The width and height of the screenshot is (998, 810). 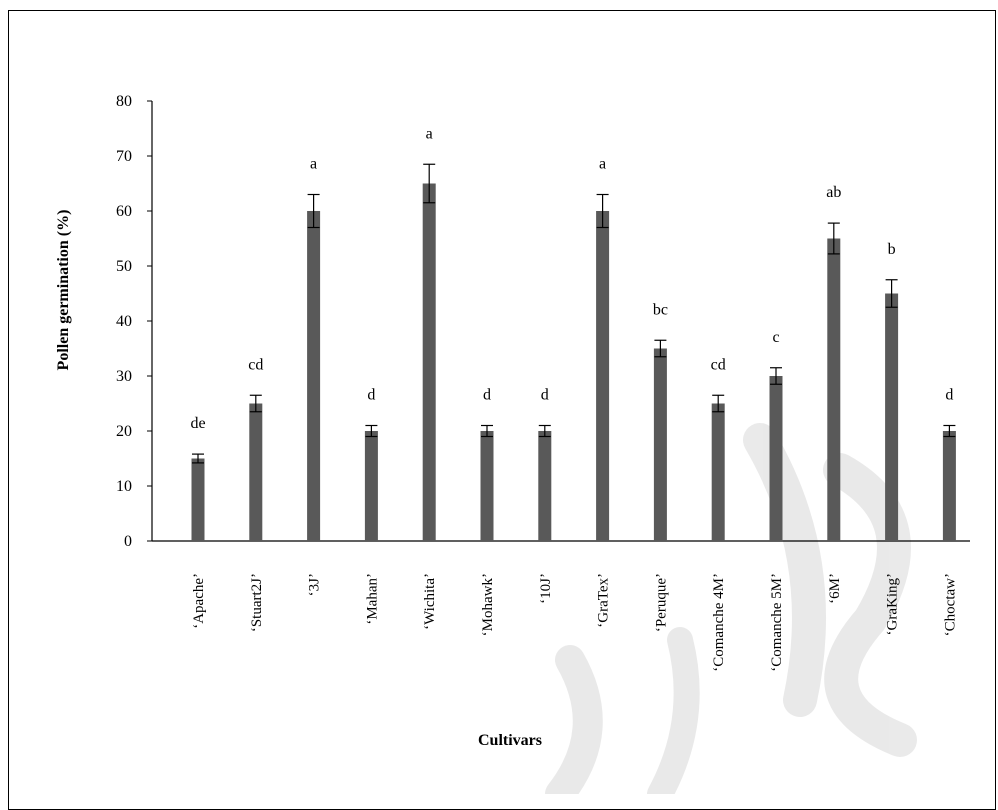 I want to click on significance-label: c, so click(x=775, y=337).